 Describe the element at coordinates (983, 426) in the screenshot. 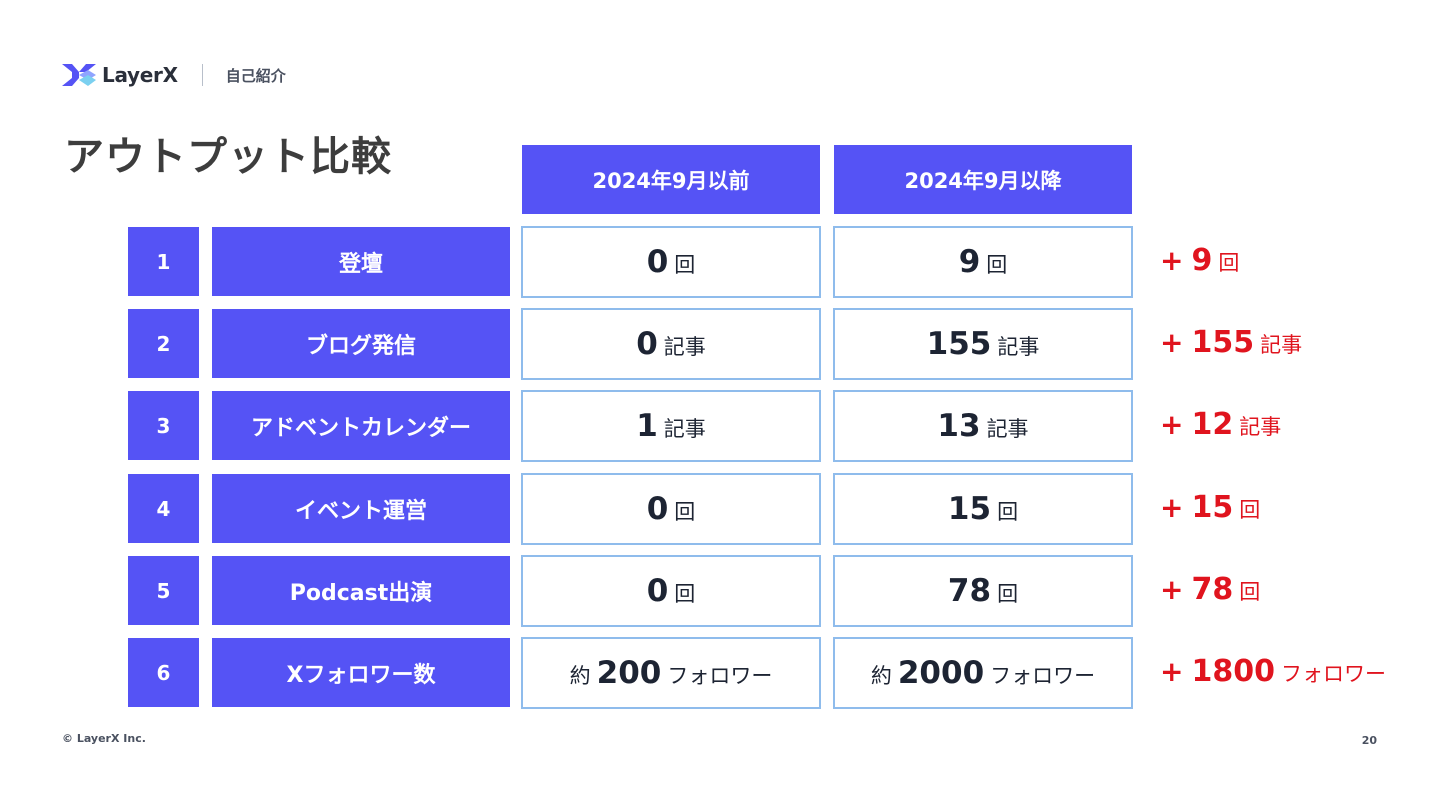

I see `value-after: 13 記事` at that location.